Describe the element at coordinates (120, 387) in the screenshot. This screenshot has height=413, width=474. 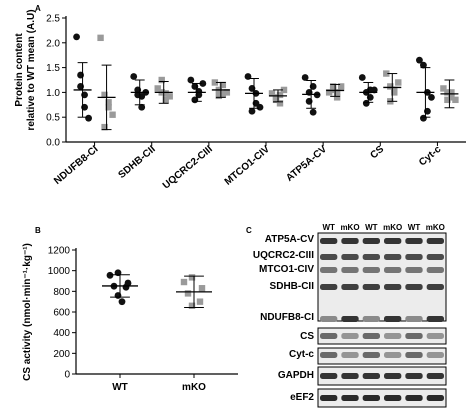
I see `chart-b-category-label: WT` at that location.